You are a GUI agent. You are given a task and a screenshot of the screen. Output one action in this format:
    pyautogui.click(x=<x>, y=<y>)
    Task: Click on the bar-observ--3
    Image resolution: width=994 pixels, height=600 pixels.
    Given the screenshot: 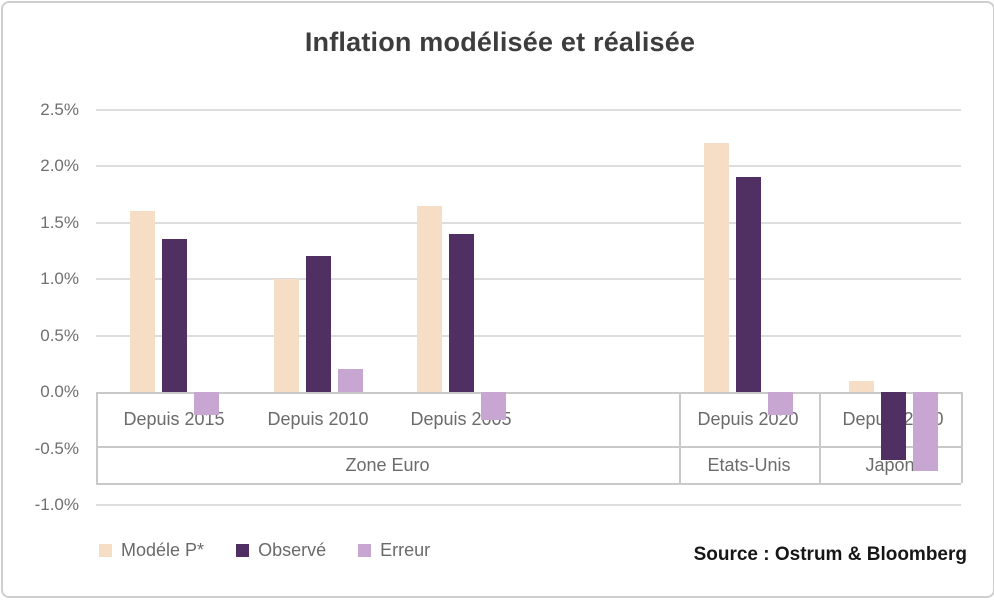 What is the action you would take?
    pyautogui.click(x=748, y=284)
    